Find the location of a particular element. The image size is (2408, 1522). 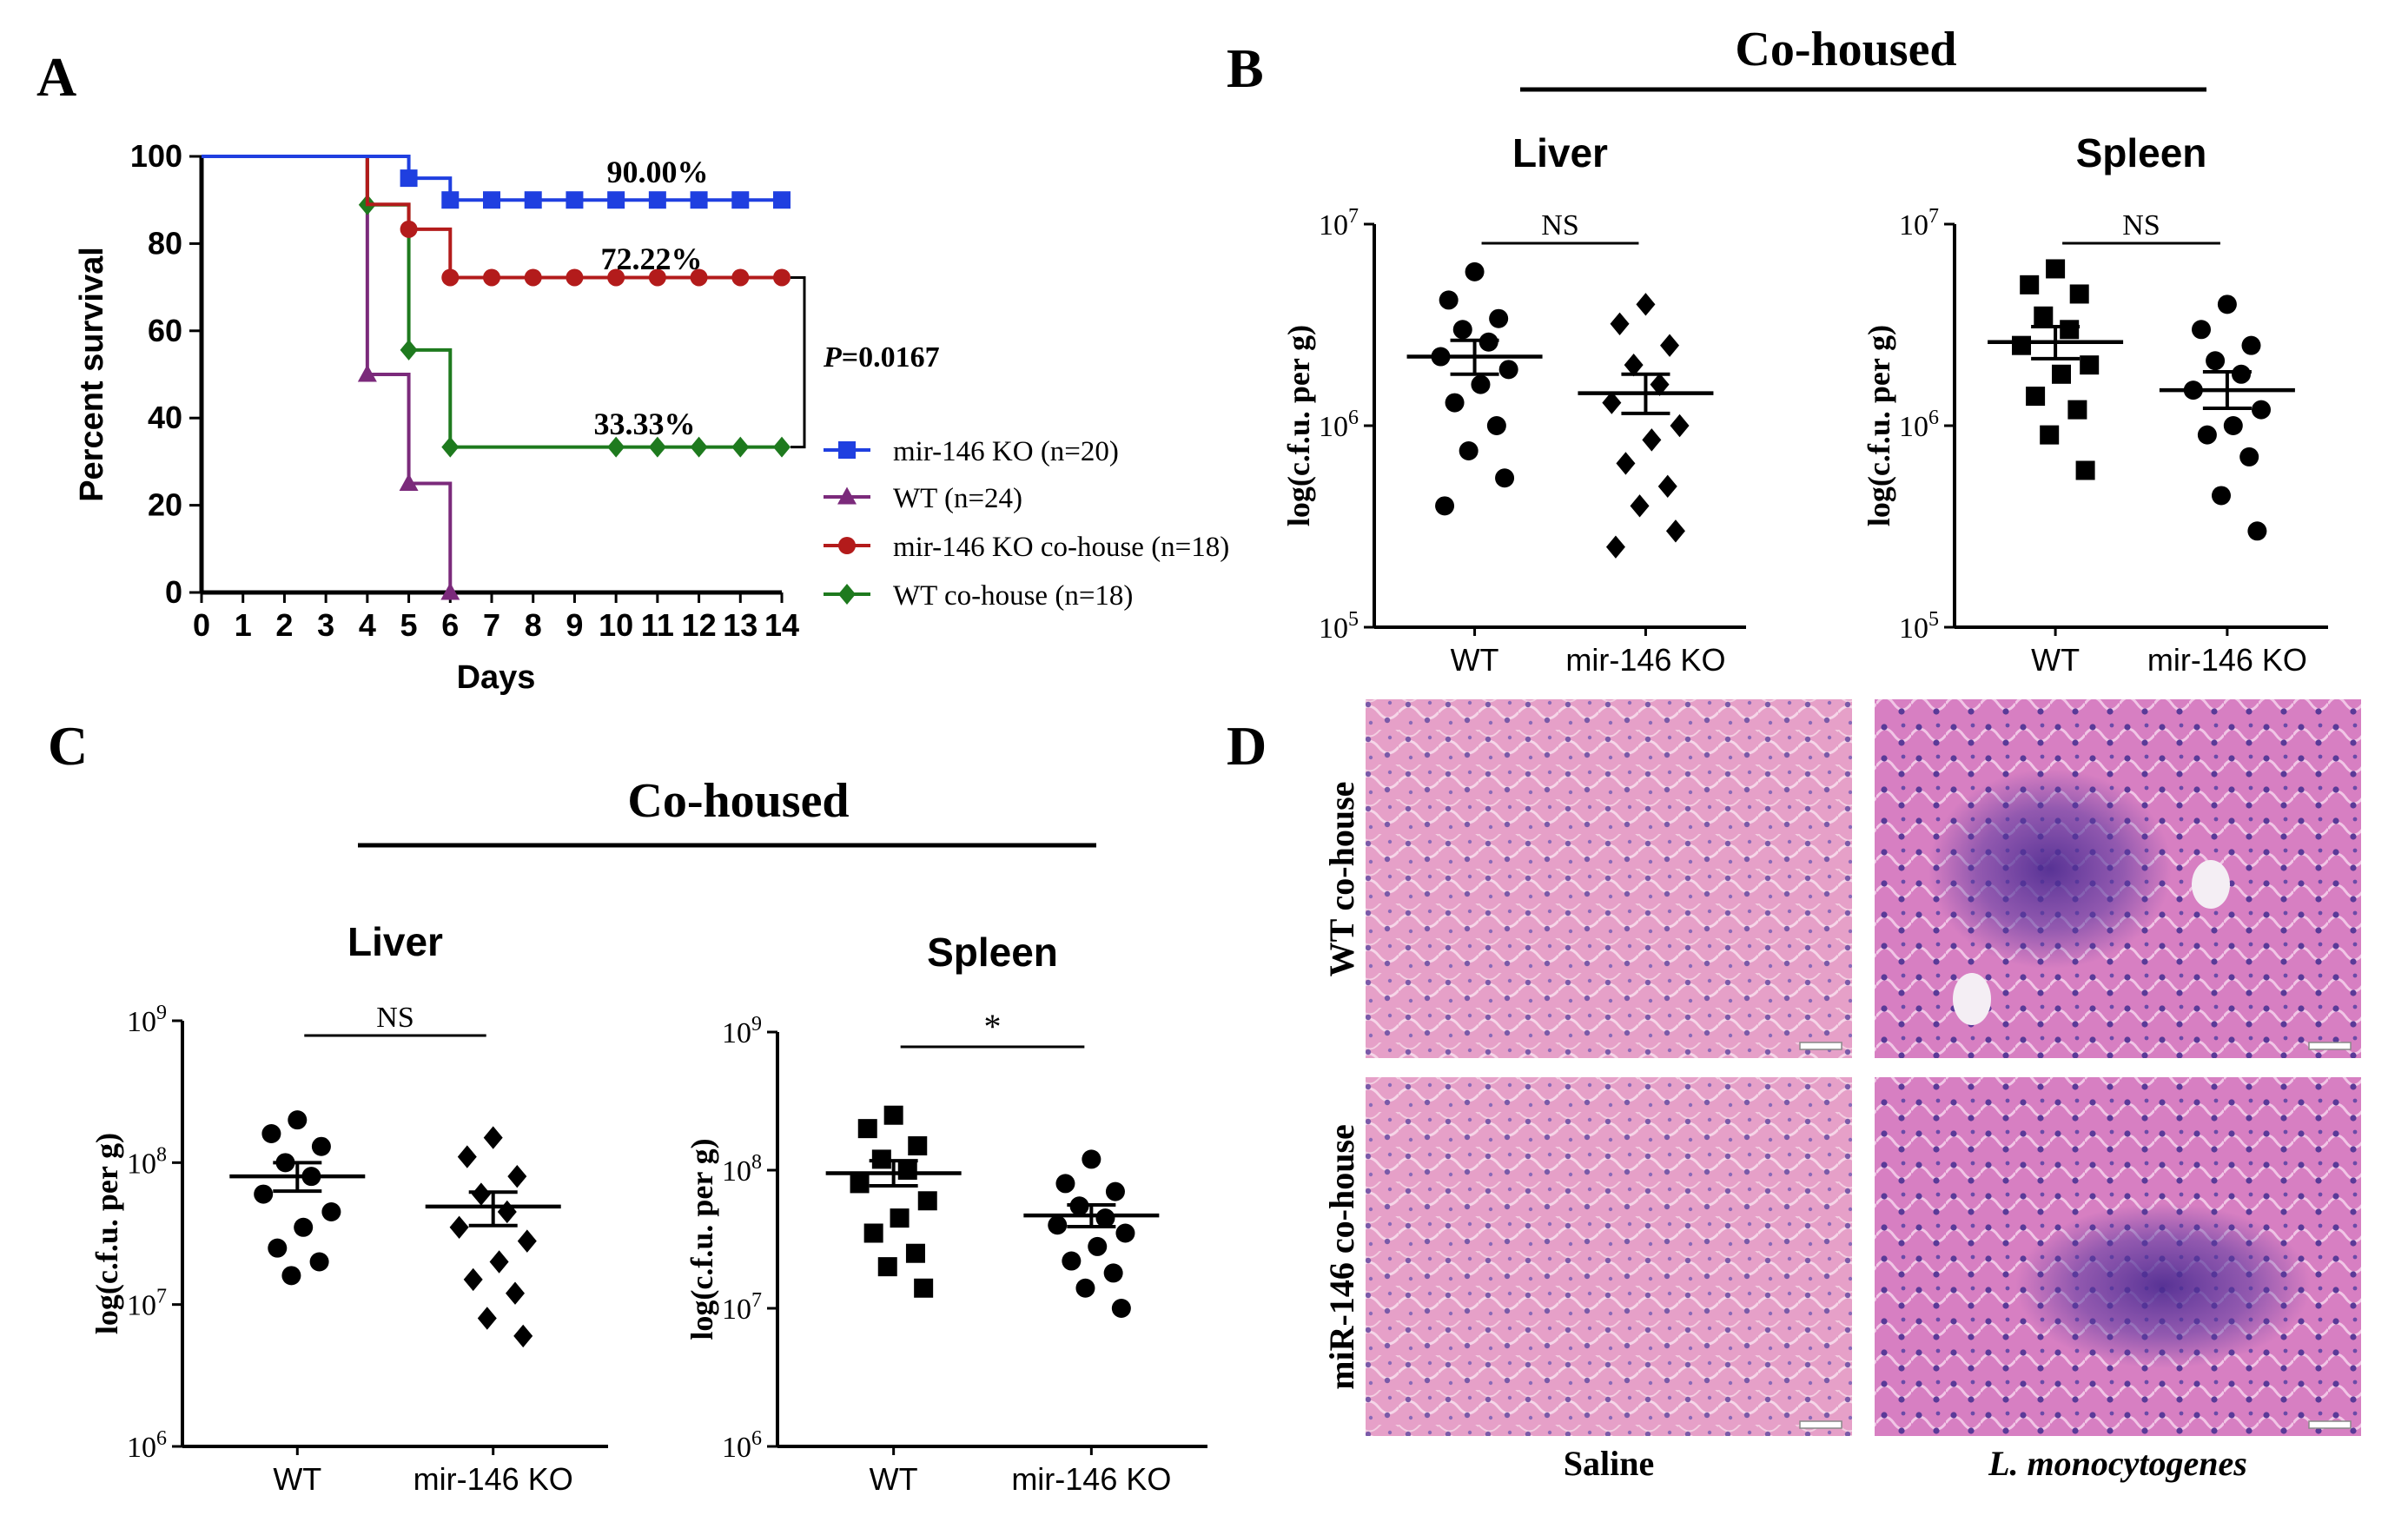

legend-label: mir-146 KO (n=20) is located at coordinates (1006, 451).